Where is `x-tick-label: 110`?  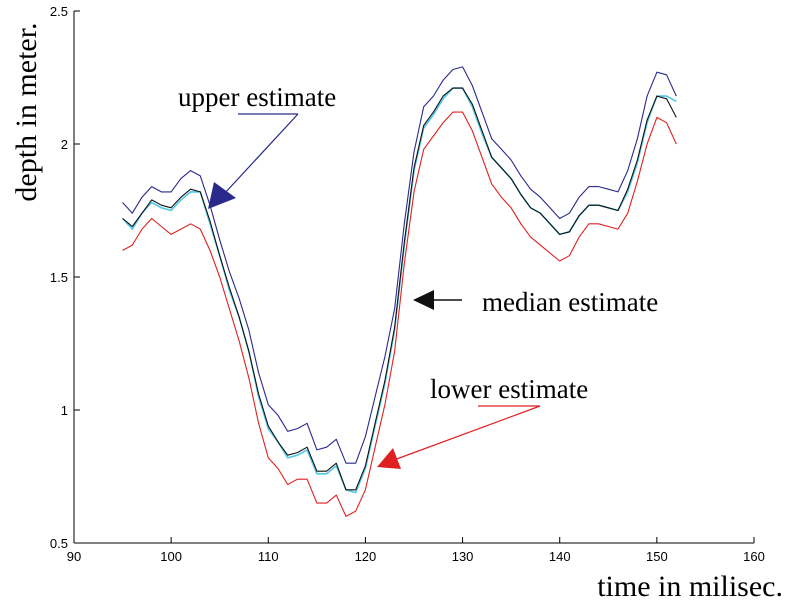 x-tick-label: 110 is located at coordinates (268, 556).